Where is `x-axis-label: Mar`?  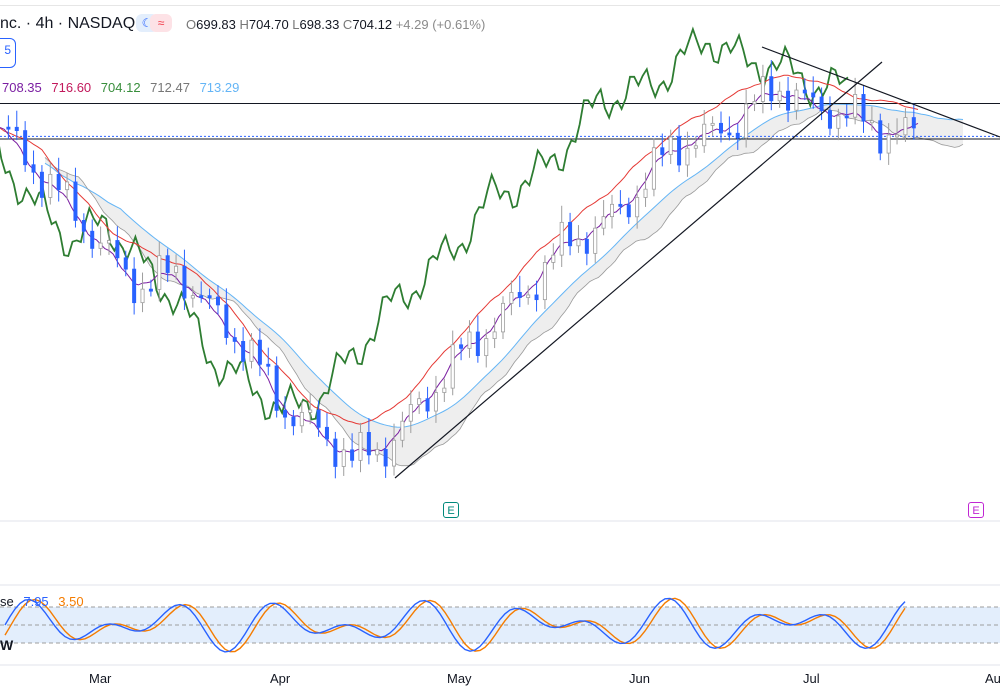 x-axis-label: Mar is located at coordinates (100, 678).